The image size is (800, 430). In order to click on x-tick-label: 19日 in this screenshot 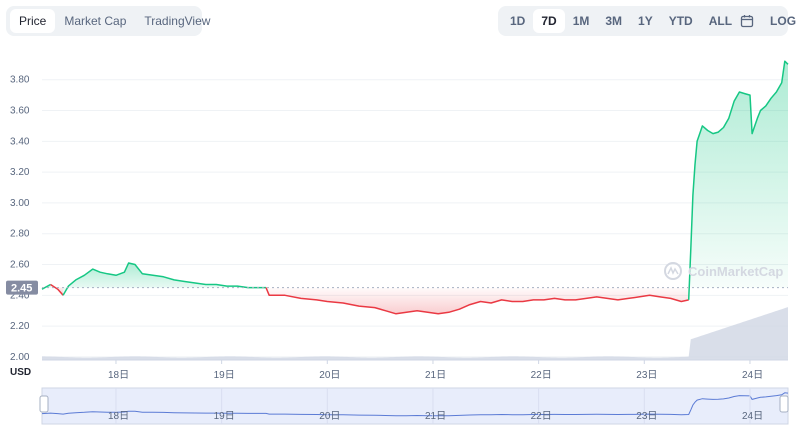, I will do `click(224, 375)`.